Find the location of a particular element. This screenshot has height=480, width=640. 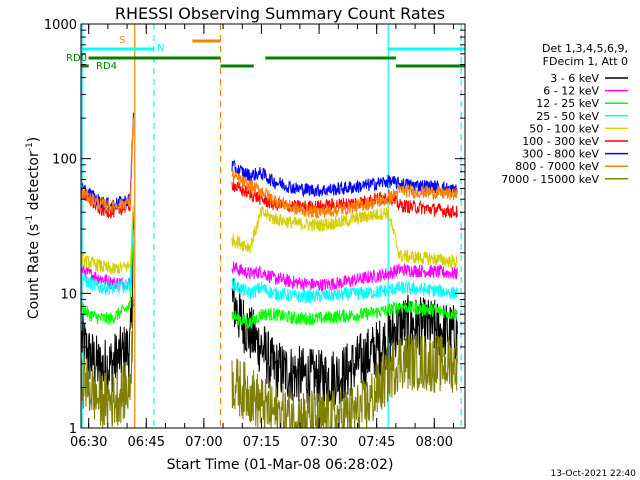

x-tick-label: 07:45 is located at coordinates (376, 442).